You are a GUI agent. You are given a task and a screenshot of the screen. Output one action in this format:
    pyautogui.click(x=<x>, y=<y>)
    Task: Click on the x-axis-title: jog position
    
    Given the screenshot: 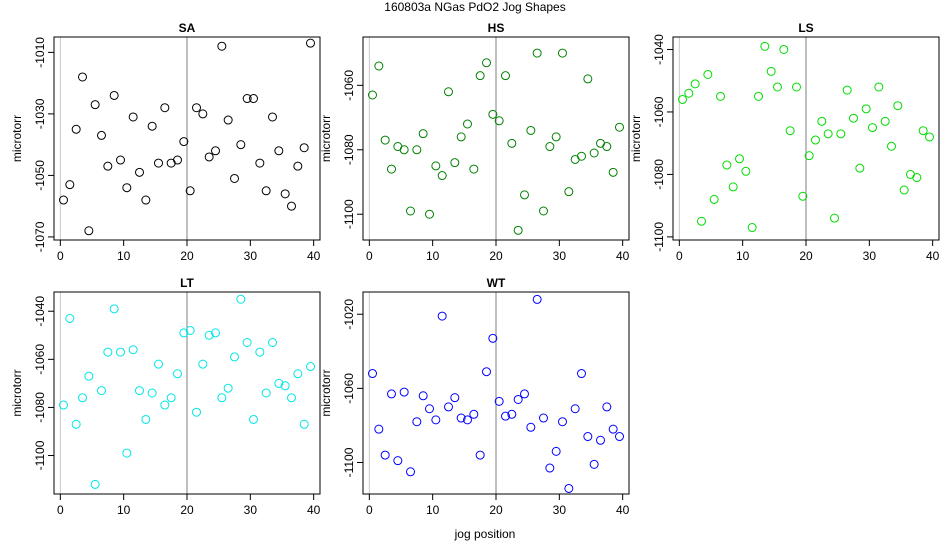 What is the action you would take?
    pyautogui.click(x=485, y=534)
    